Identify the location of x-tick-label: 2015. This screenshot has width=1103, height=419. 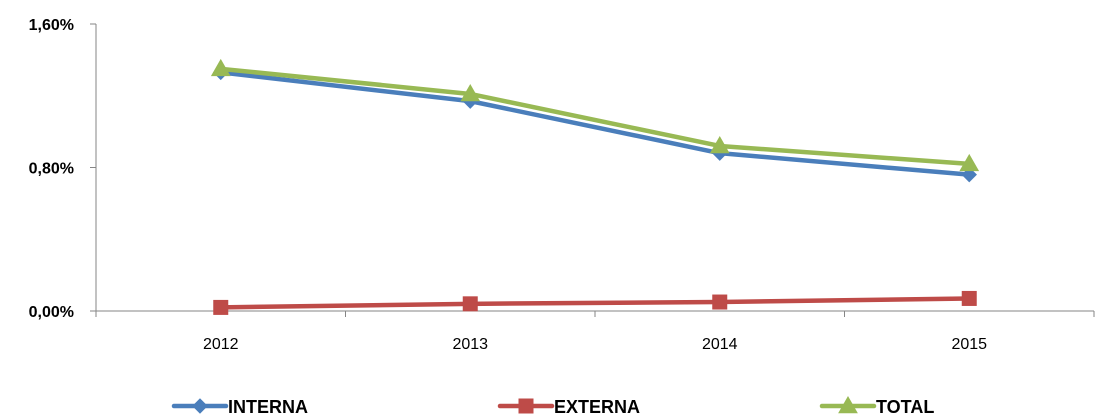
(969, 344).